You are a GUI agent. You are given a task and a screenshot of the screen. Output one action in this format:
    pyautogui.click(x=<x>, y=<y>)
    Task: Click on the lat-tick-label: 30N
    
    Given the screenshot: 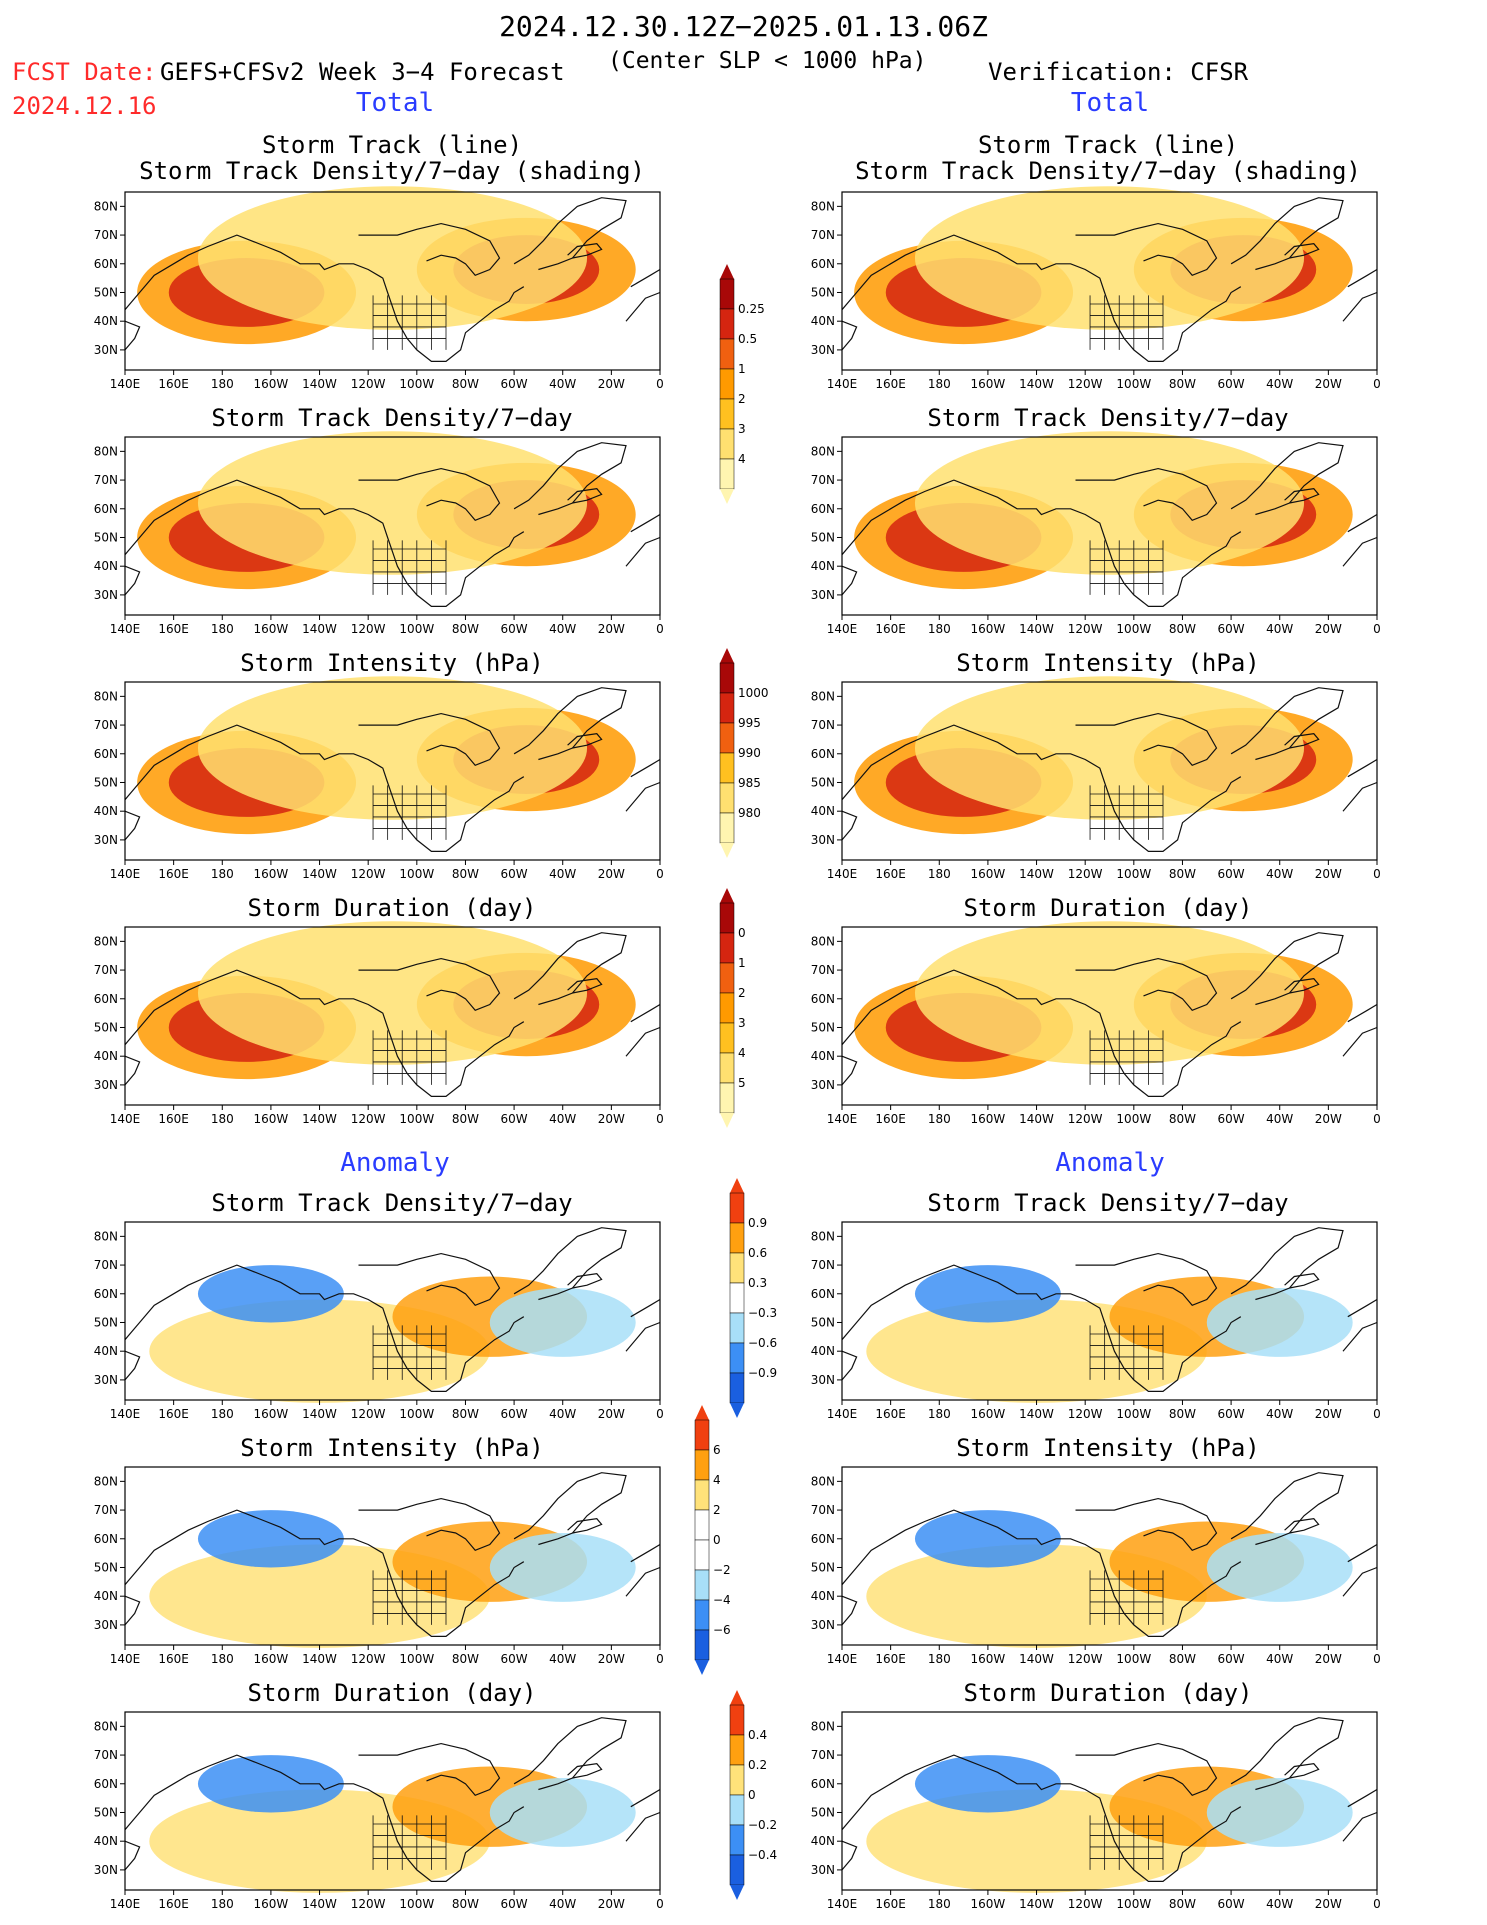 What is the action you would take?
    pyautogui.click(x=823, y=840)
    